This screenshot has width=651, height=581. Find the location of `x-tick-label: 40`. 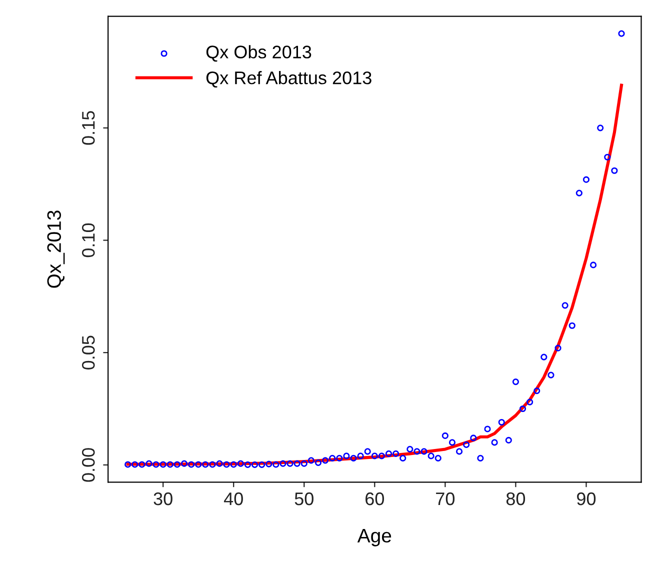

x-tick-label: 40 is located at coordinates (233, 499).